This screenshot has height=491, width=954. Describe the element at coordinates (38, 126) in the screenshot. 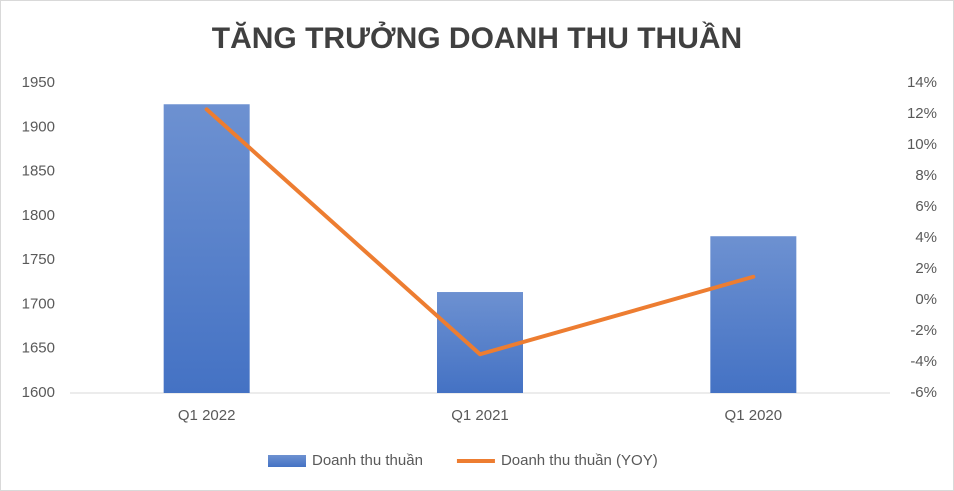

I see `y-tick-label: 1900` at that location.